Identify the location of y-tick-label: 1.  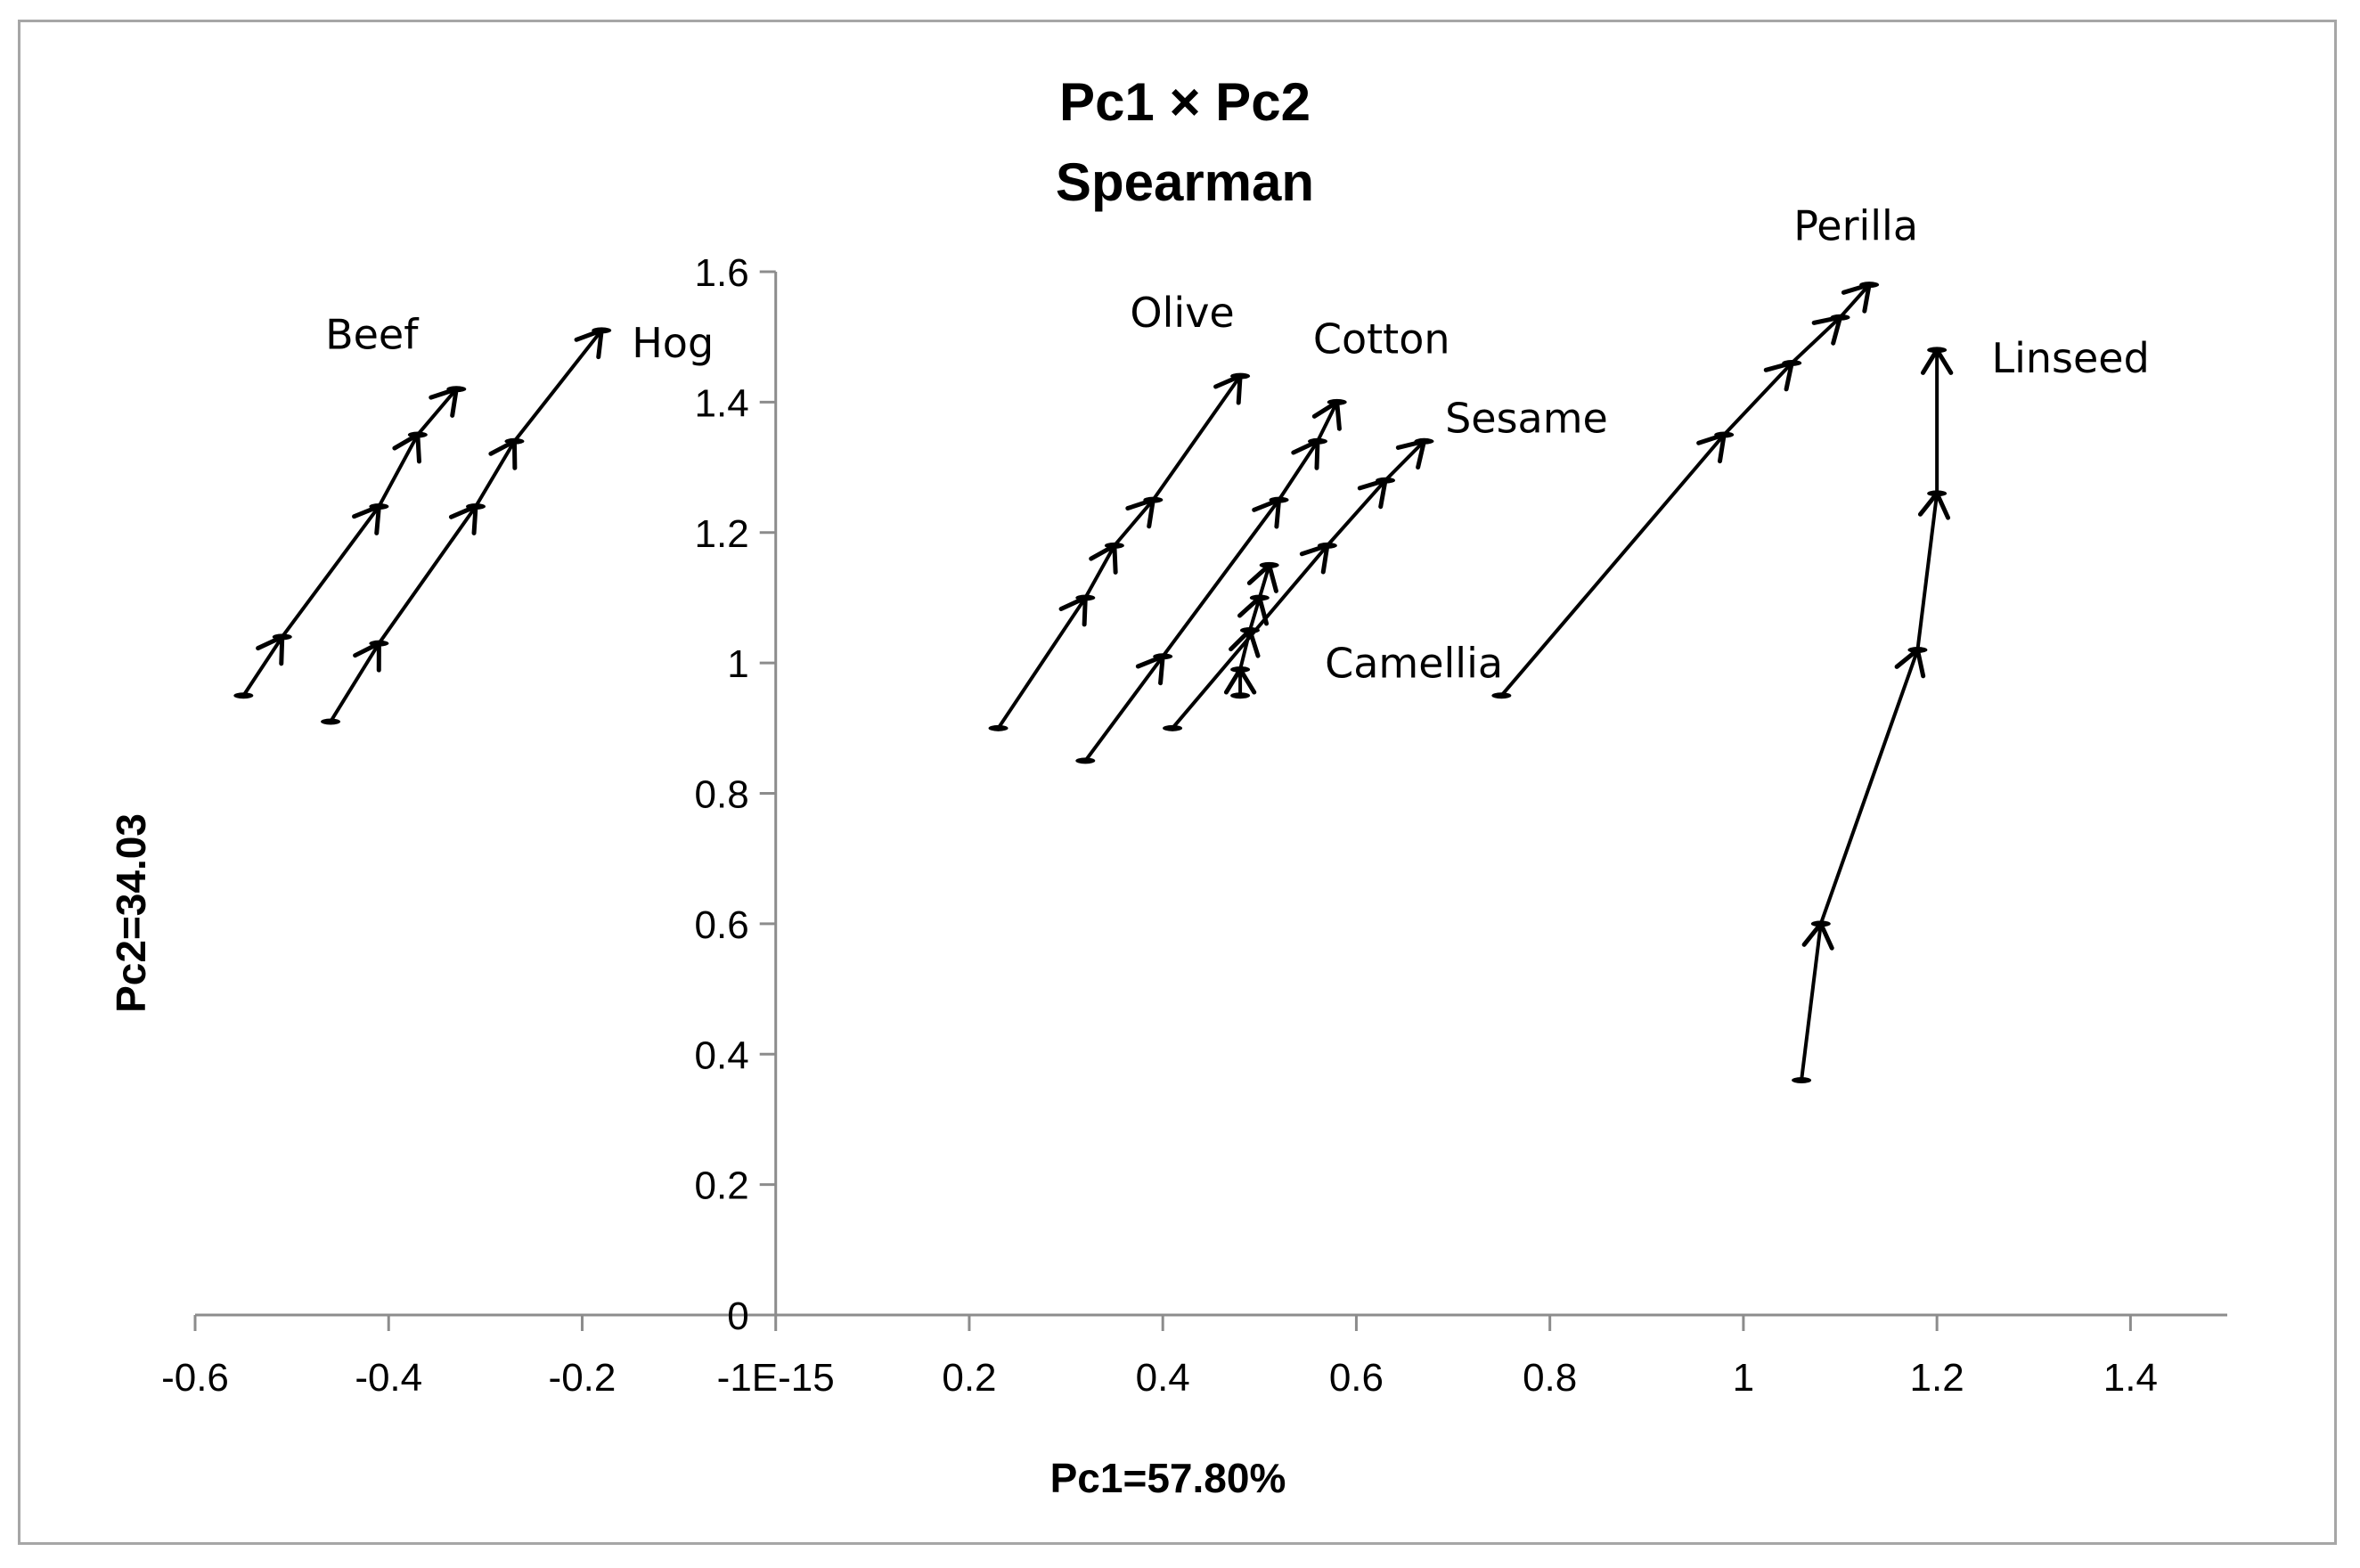
(738, 664).